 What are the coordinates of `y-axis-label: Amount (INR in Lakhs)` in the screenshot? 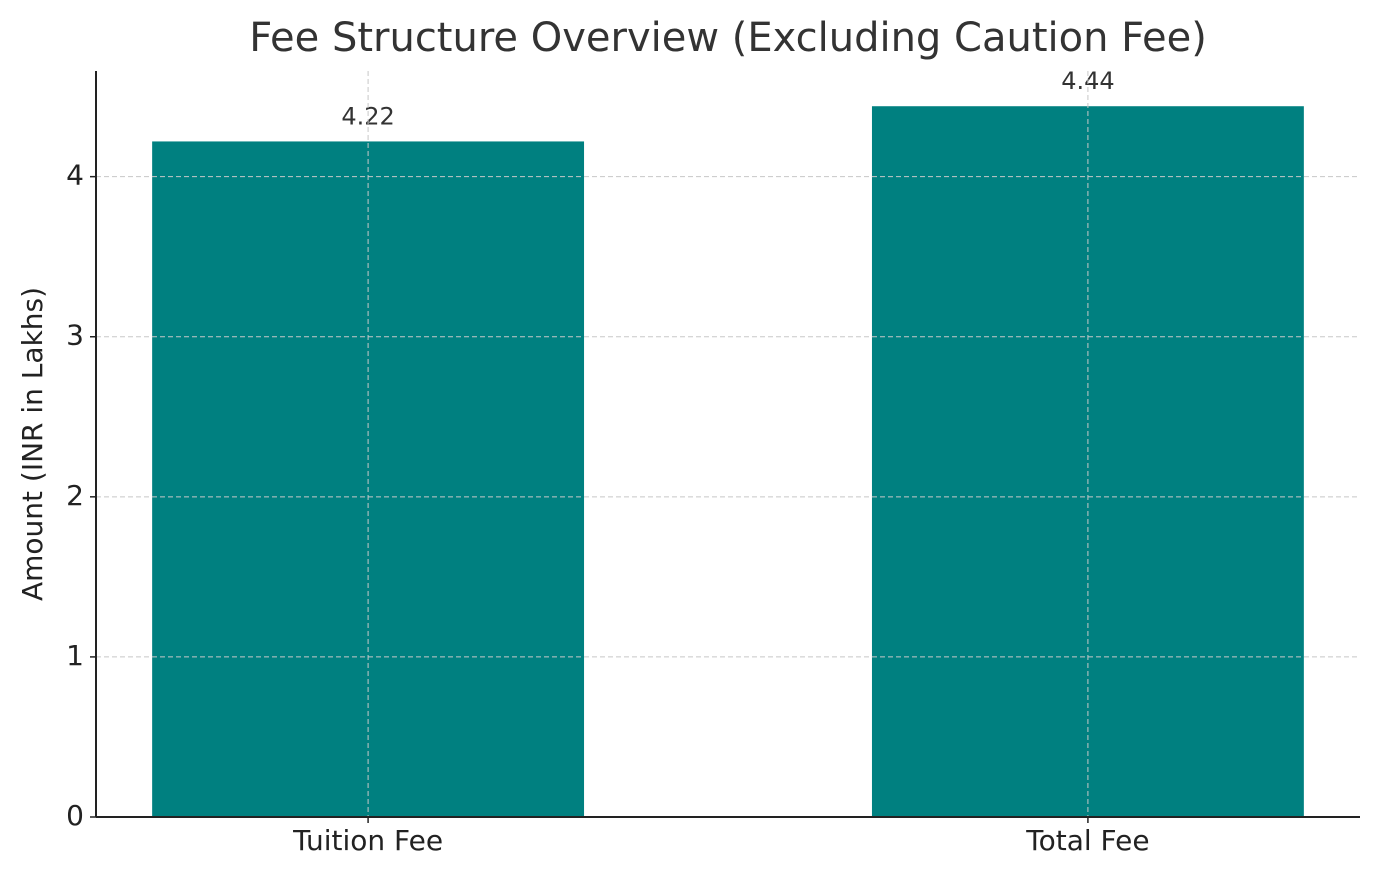 It's located at (32, 444).